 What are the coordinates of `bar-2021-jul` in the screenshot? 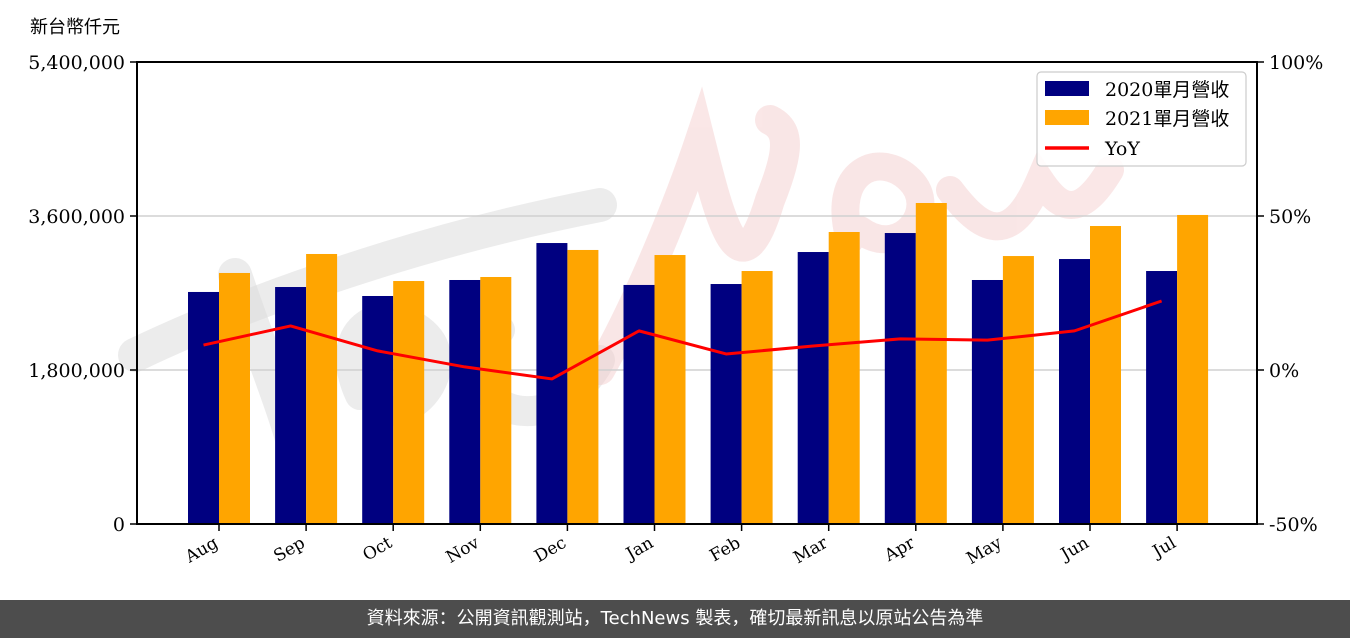 It's located at (1193, 369).